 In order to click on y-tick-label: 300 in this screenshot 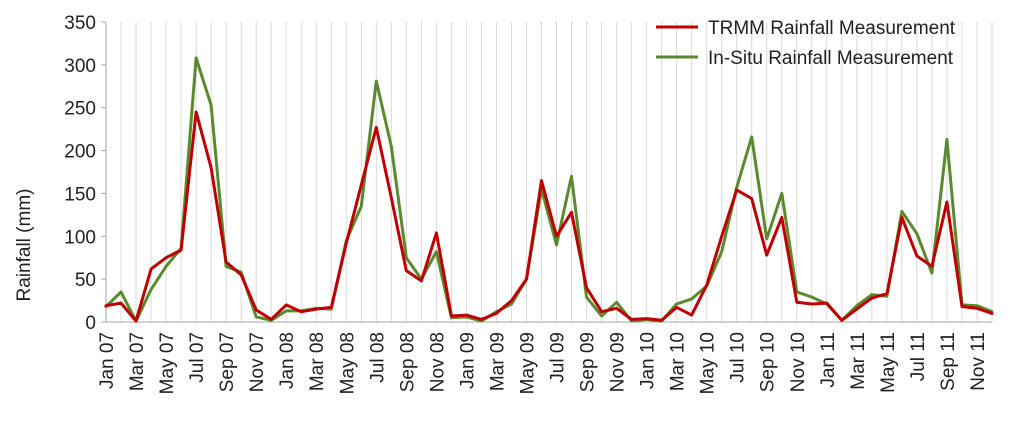, I will do `click(80, 66)`.